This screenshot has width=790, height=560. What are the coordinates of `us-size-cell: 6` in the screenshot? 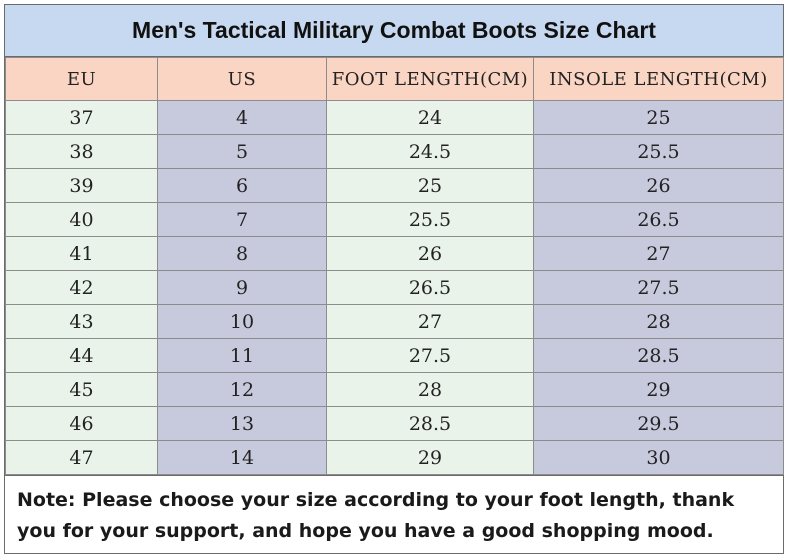 It's located at (242, 185).